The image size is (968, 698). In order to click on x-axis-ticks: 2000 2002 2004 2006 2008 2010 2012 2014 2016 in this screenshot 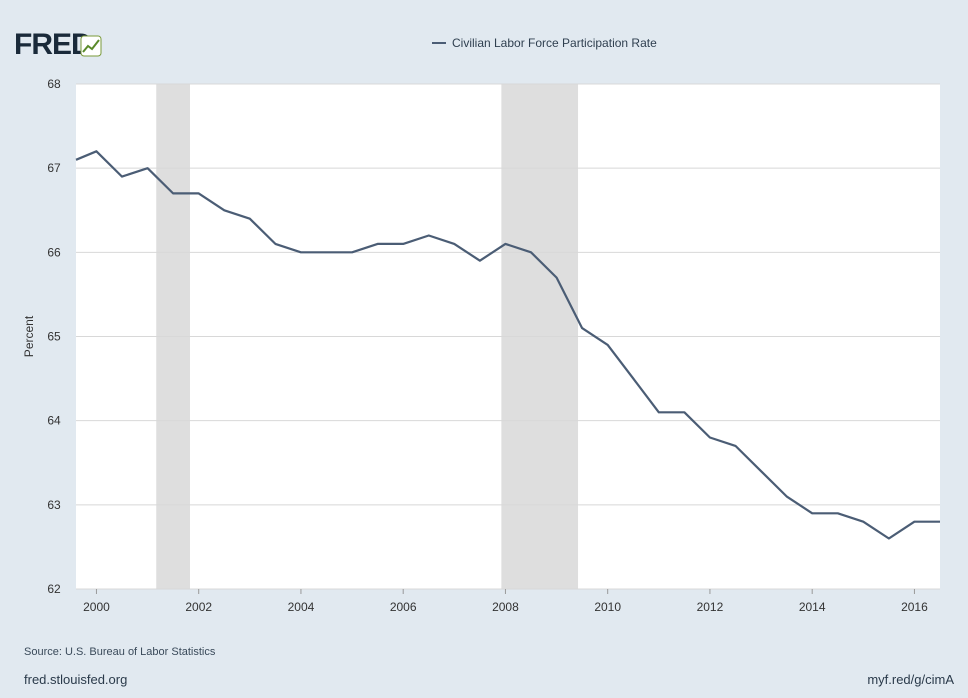, I will do `click(505, 601)`.